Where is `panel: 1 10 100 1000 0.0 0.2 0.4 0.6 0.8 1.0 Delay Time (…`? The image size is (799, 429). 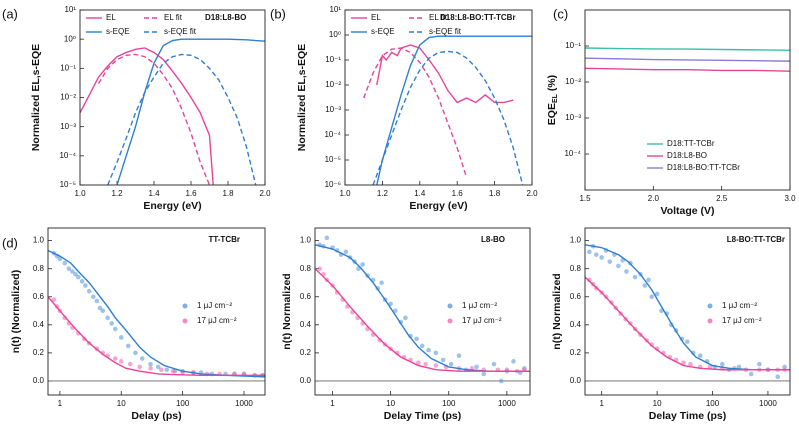
panel: 1 10 100 1000 0.0 0.2 0.4 0.6 0.8 1.0 Delay Time (… is located at coordinates (406, 324).